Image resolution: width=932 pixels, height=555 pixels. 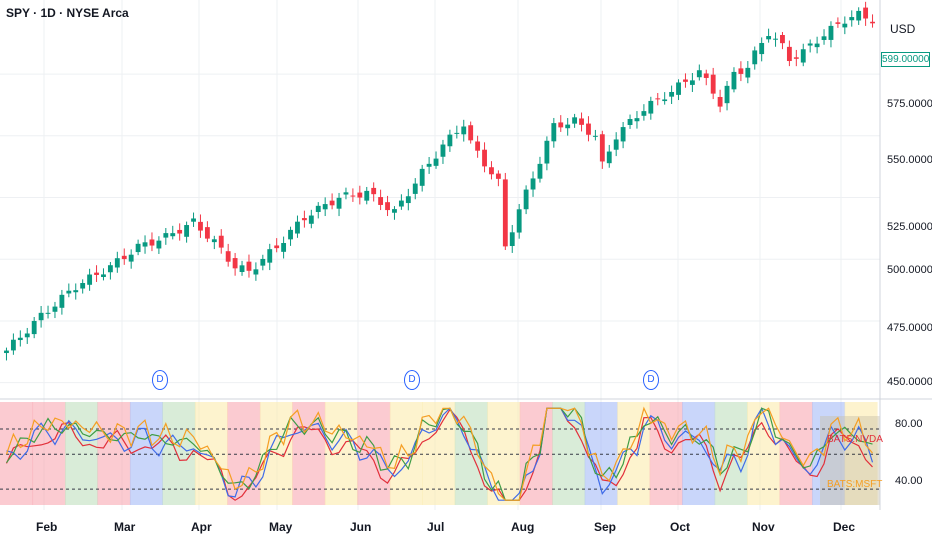 What do you see at coordinates (67, 13) in the screenshot?
I see `symbol-title: SPY · 1D · NYSE Arca` at bounding box center [67, 13].